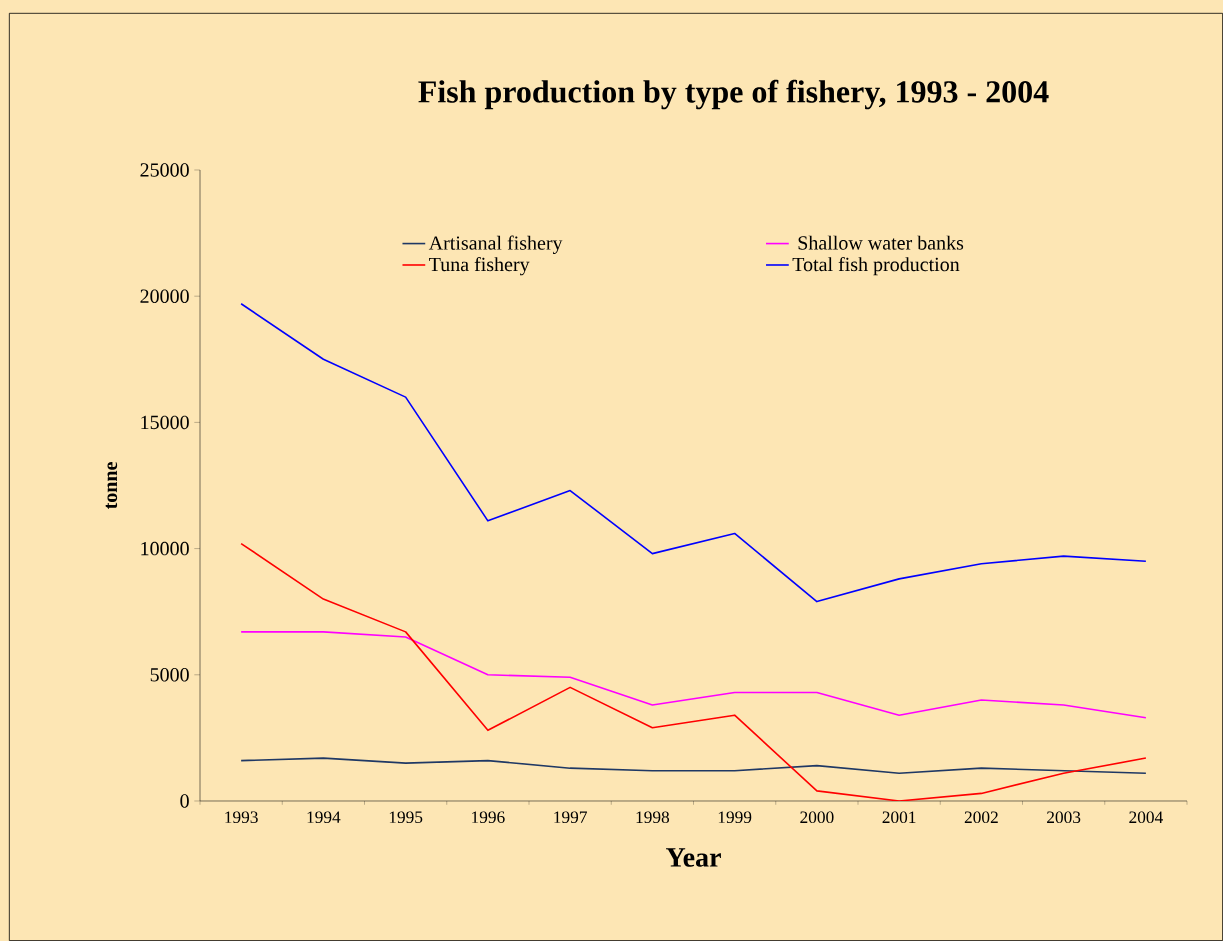 The width and height of the screenshot is (1223, 941). What do you see at coordinates (479, 266) in the screenshot?
I see `legend-label: Tuna fishery` at bounding box center [479, 266].